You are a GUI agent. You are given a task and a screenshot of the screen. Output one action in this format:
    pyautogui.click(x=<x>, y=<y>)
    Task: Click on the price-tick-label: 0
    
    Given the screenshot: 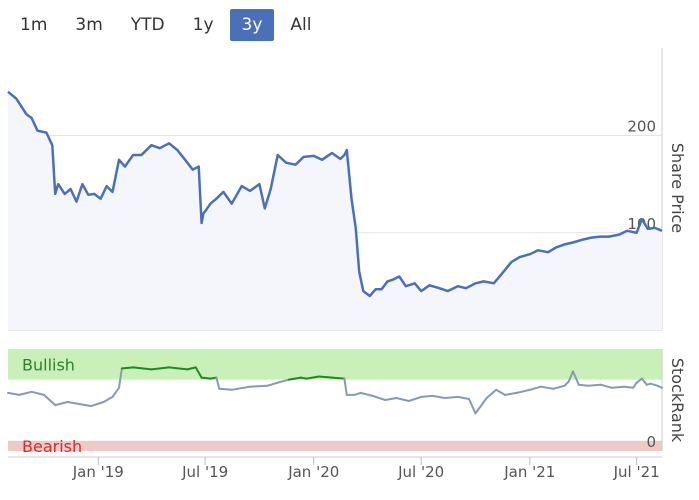 What is the action you would take?
    pyautogui.click(x=651, y=323)
    